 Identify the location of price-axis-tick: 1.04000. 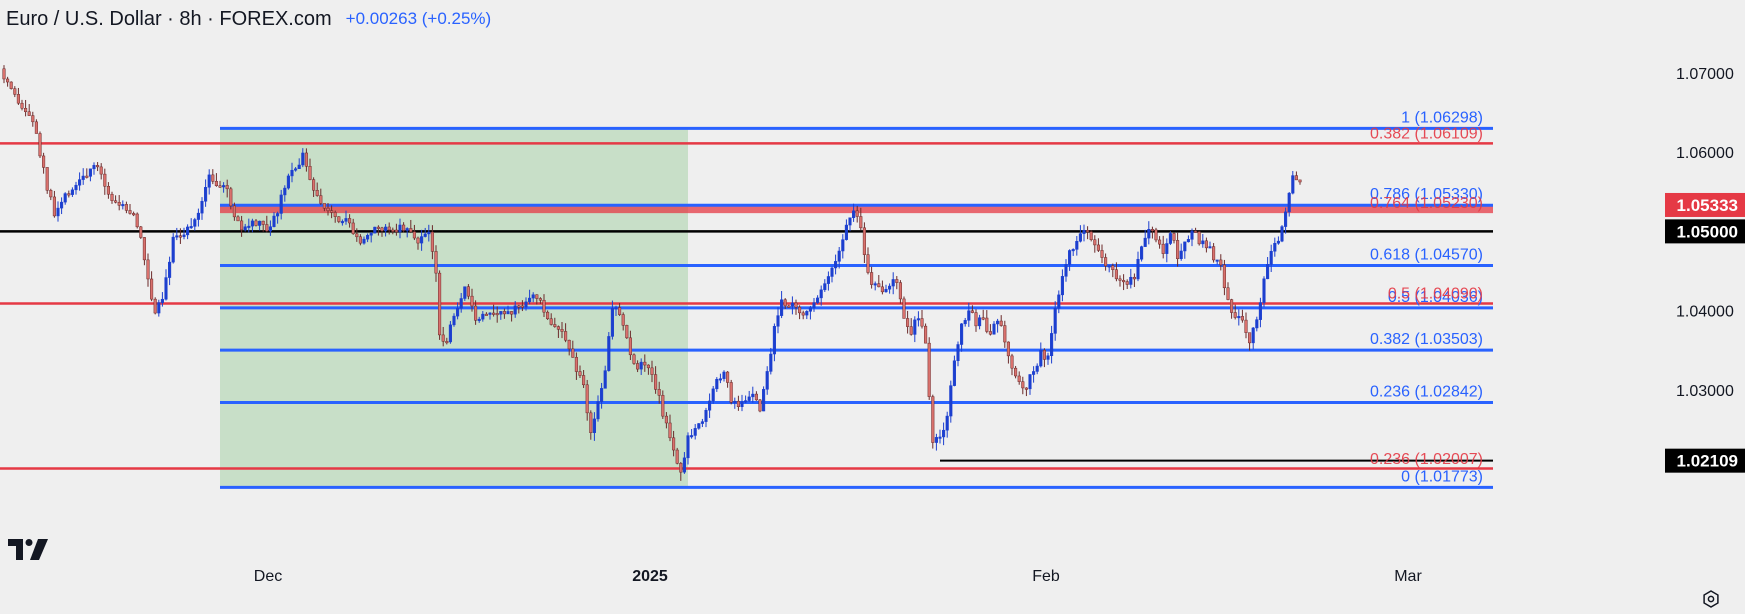
(1705, 312).